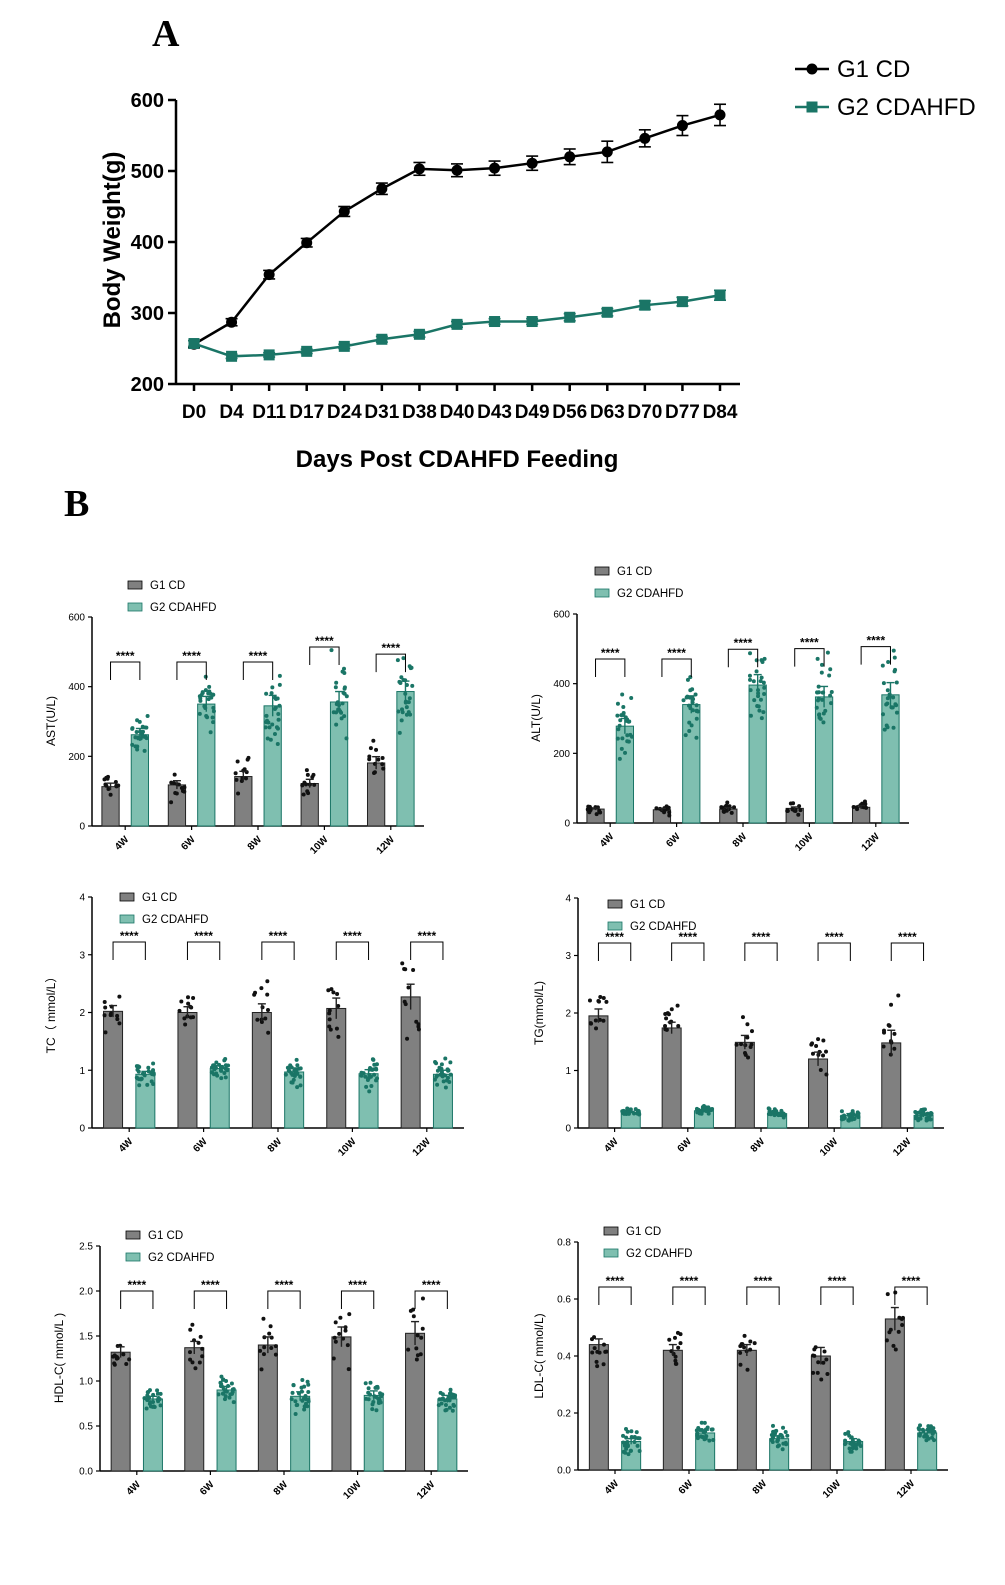 The image size is (1005, 1585). Describe the element at coordinates (165, 1236) in the screenshot. I see `legend-label-cd: G1 CD` at that location.